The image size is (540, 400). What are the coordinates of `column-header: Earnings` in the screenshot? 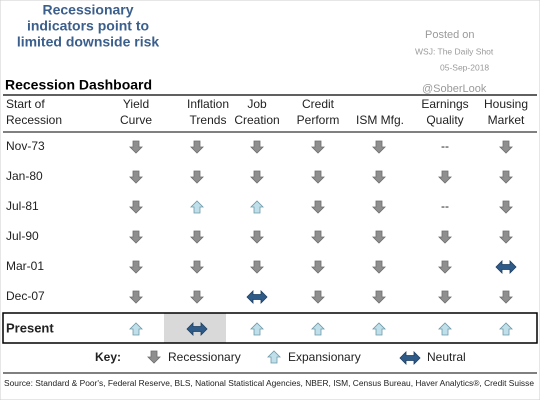 It's located at (444, 104).